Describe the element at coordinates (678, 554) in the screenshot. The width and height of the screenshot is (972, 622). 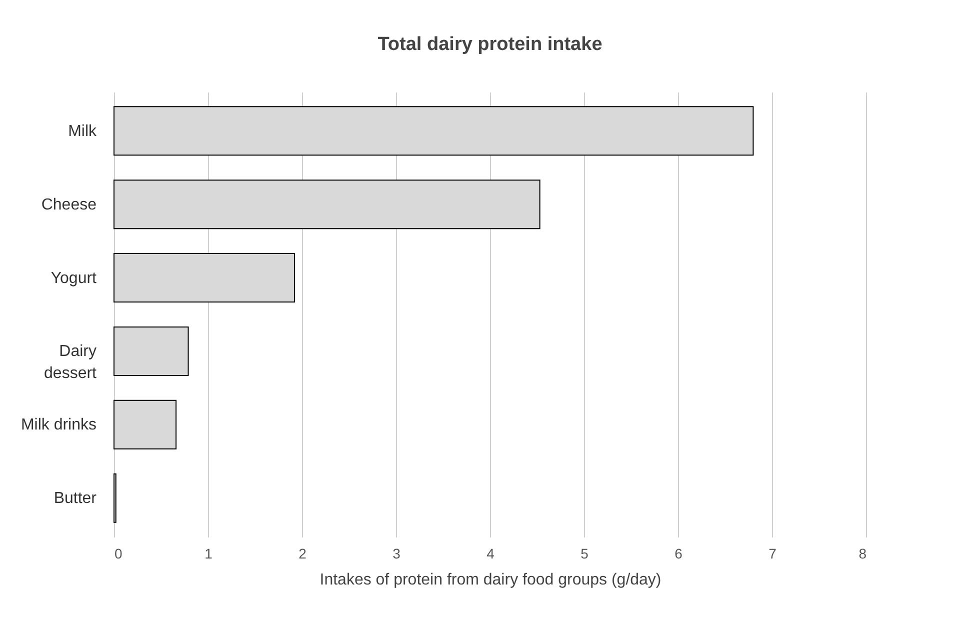
I see `x-tick-label: 6` at that location.